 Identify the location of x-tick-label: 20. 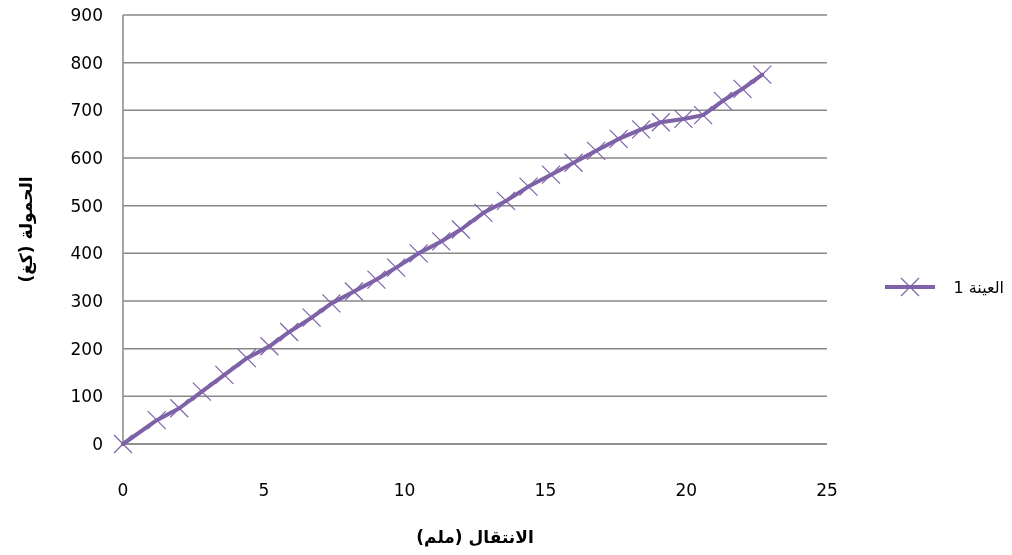
(686, 490).